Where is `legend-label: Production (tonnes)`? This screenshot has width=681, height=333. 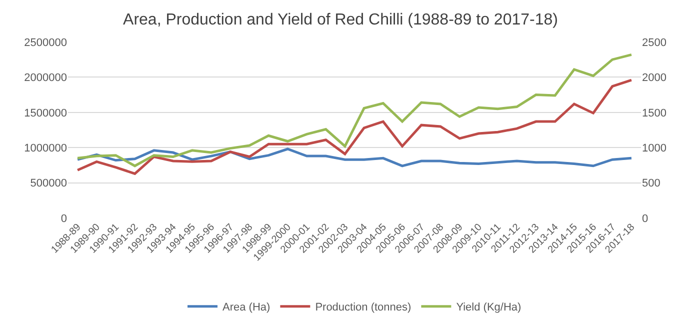 legend-label: Production (tonnes) is located at coordinates (363, 308).